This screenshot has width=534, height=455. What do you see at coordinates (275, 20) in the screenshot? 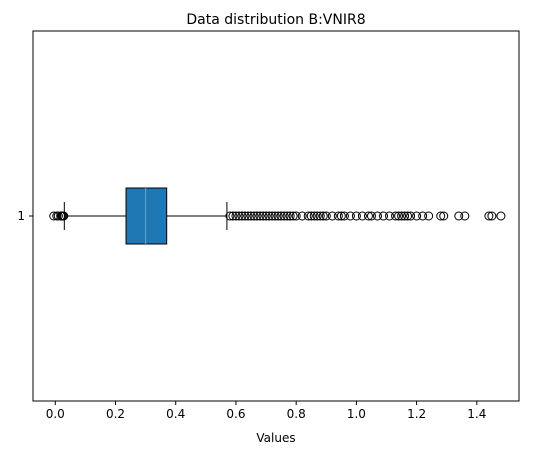
I see `chart-title: Data distribution B:VNIR8` at bounding box center [275, 20].